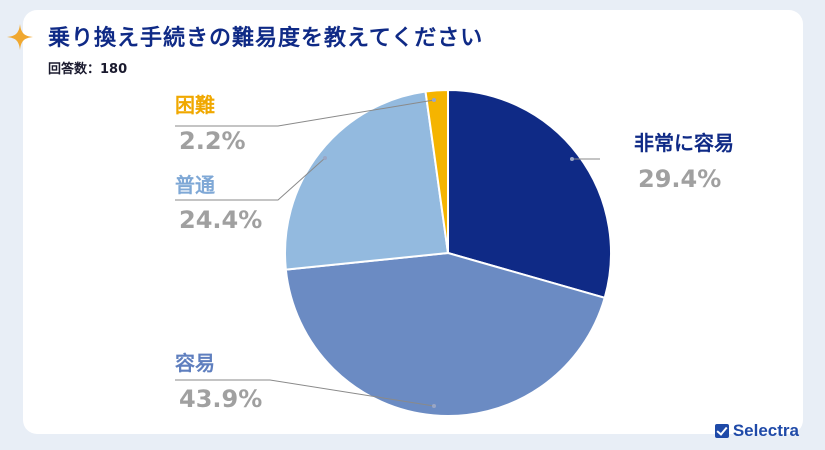  Describe the element at coordinates (195, 363) in the screenshot. I see `slice-label: 容易` at that location.